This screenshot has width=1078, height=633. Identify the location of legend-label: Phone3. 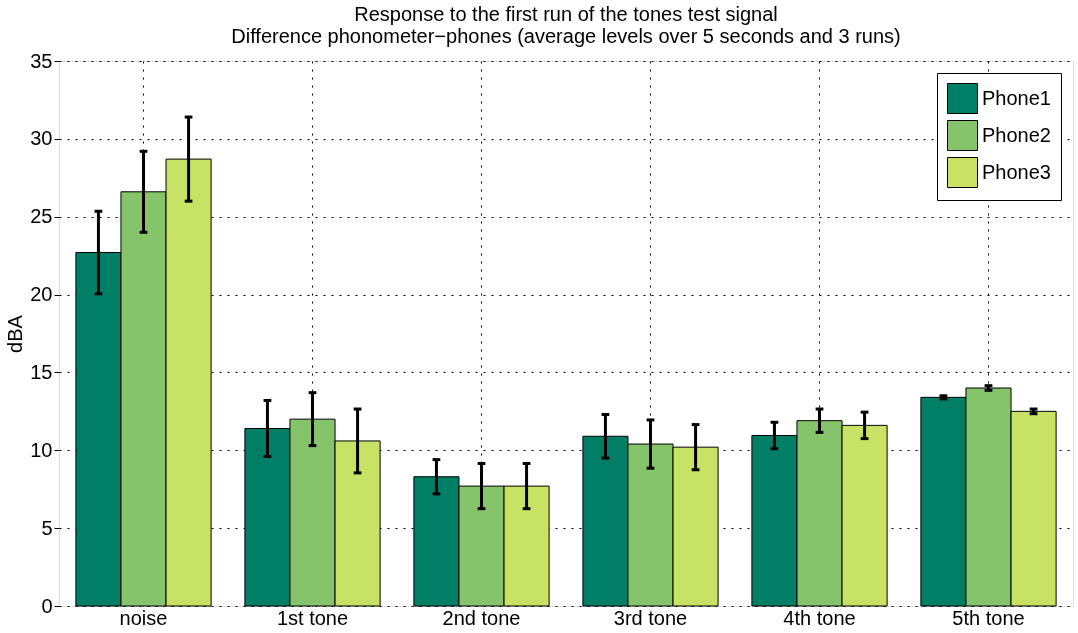
(1016, 171).